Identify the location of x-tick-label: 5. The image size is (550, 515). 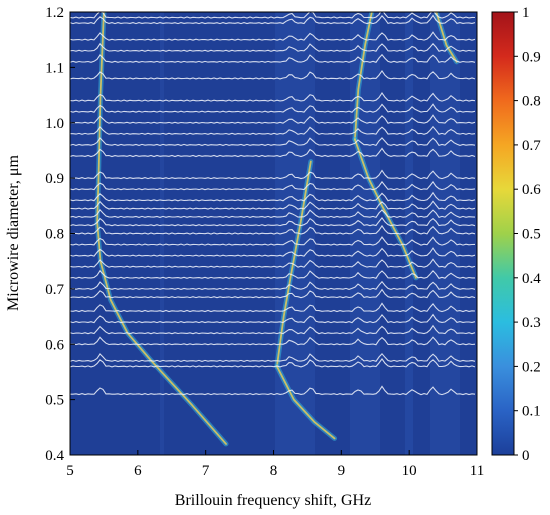
(70, 471).